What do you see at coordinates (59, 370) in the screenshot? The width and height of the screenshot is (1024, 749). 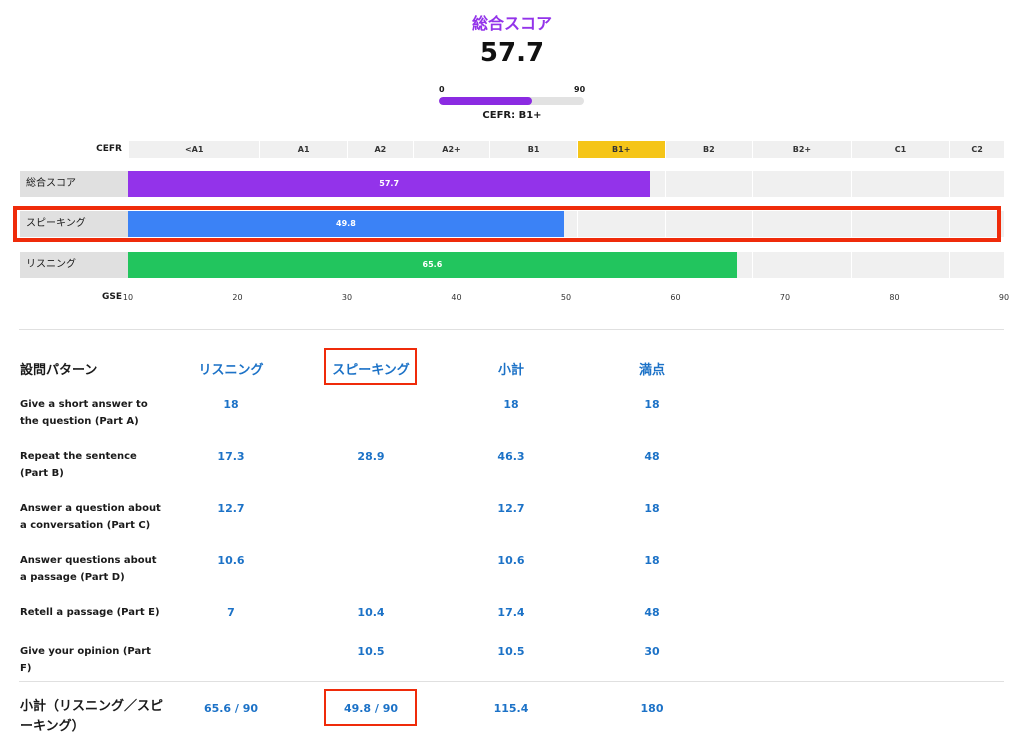 I see `question-pattern-header: 設問パターン` at bounding box center [59, 370].